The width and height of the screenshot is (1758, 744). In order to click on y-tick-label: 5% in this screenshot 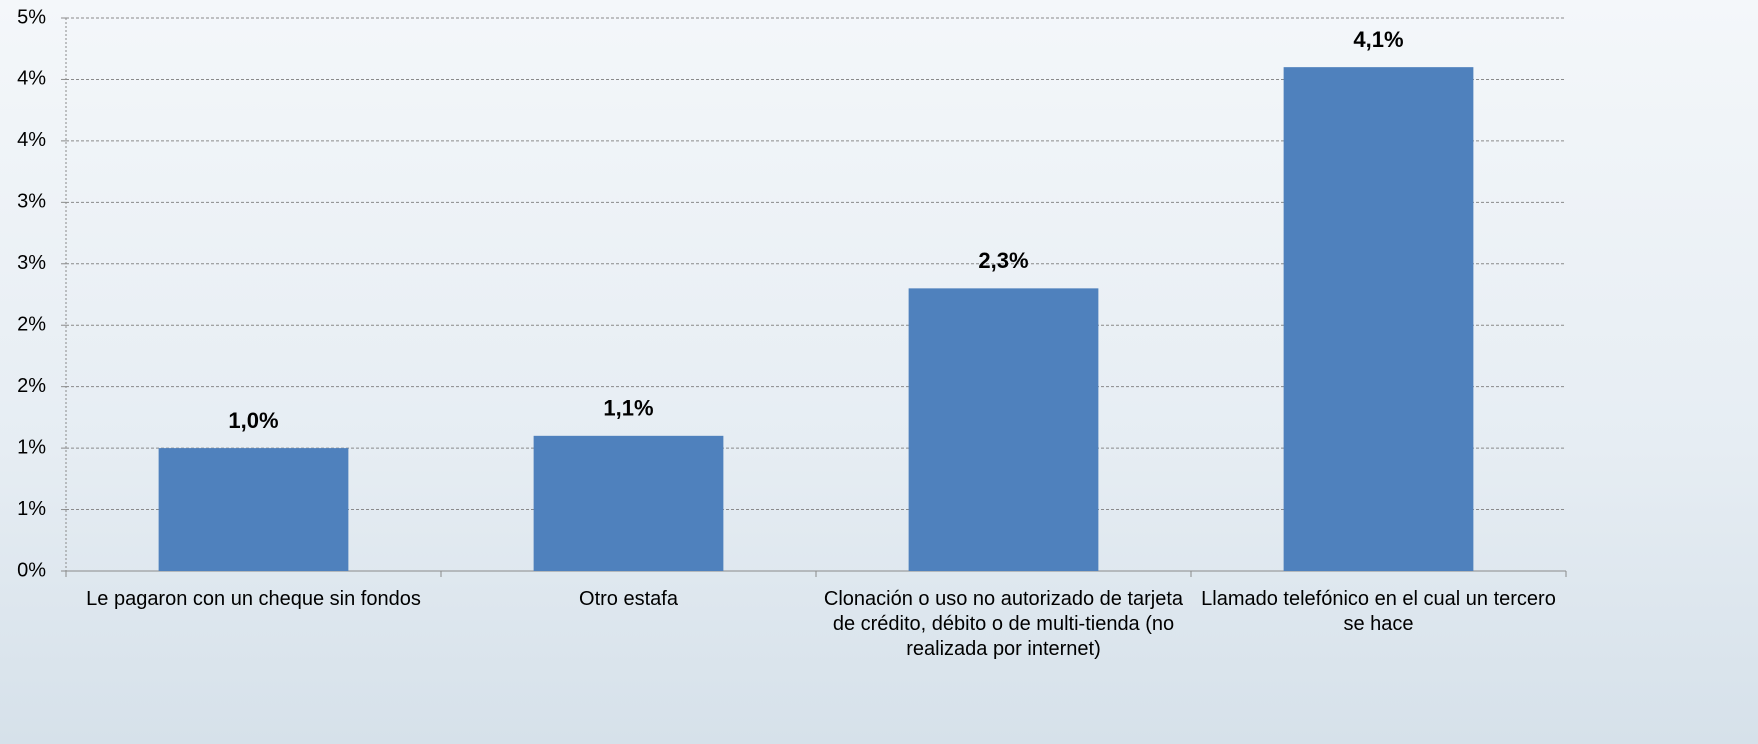, I will do `click(31, 17)`.